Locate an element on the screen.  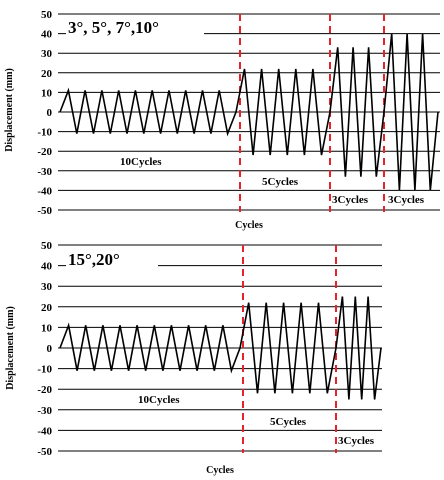
chart-1-annotation-3cycles-b: 3Cycles is located at coordinates (406, 200).